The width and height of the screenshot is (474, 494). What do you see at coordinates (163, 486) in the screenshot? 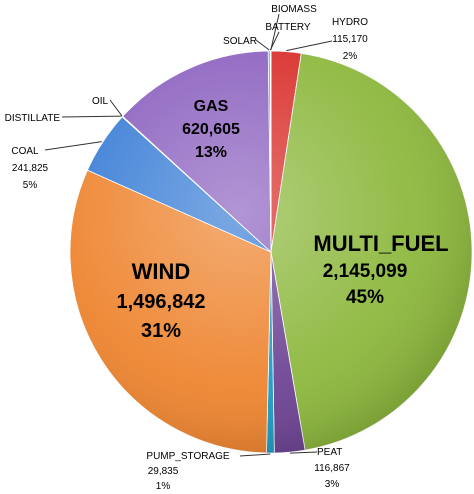
I see `slice-pct-pump-storage: 1%` at bounding box center [163, 486].